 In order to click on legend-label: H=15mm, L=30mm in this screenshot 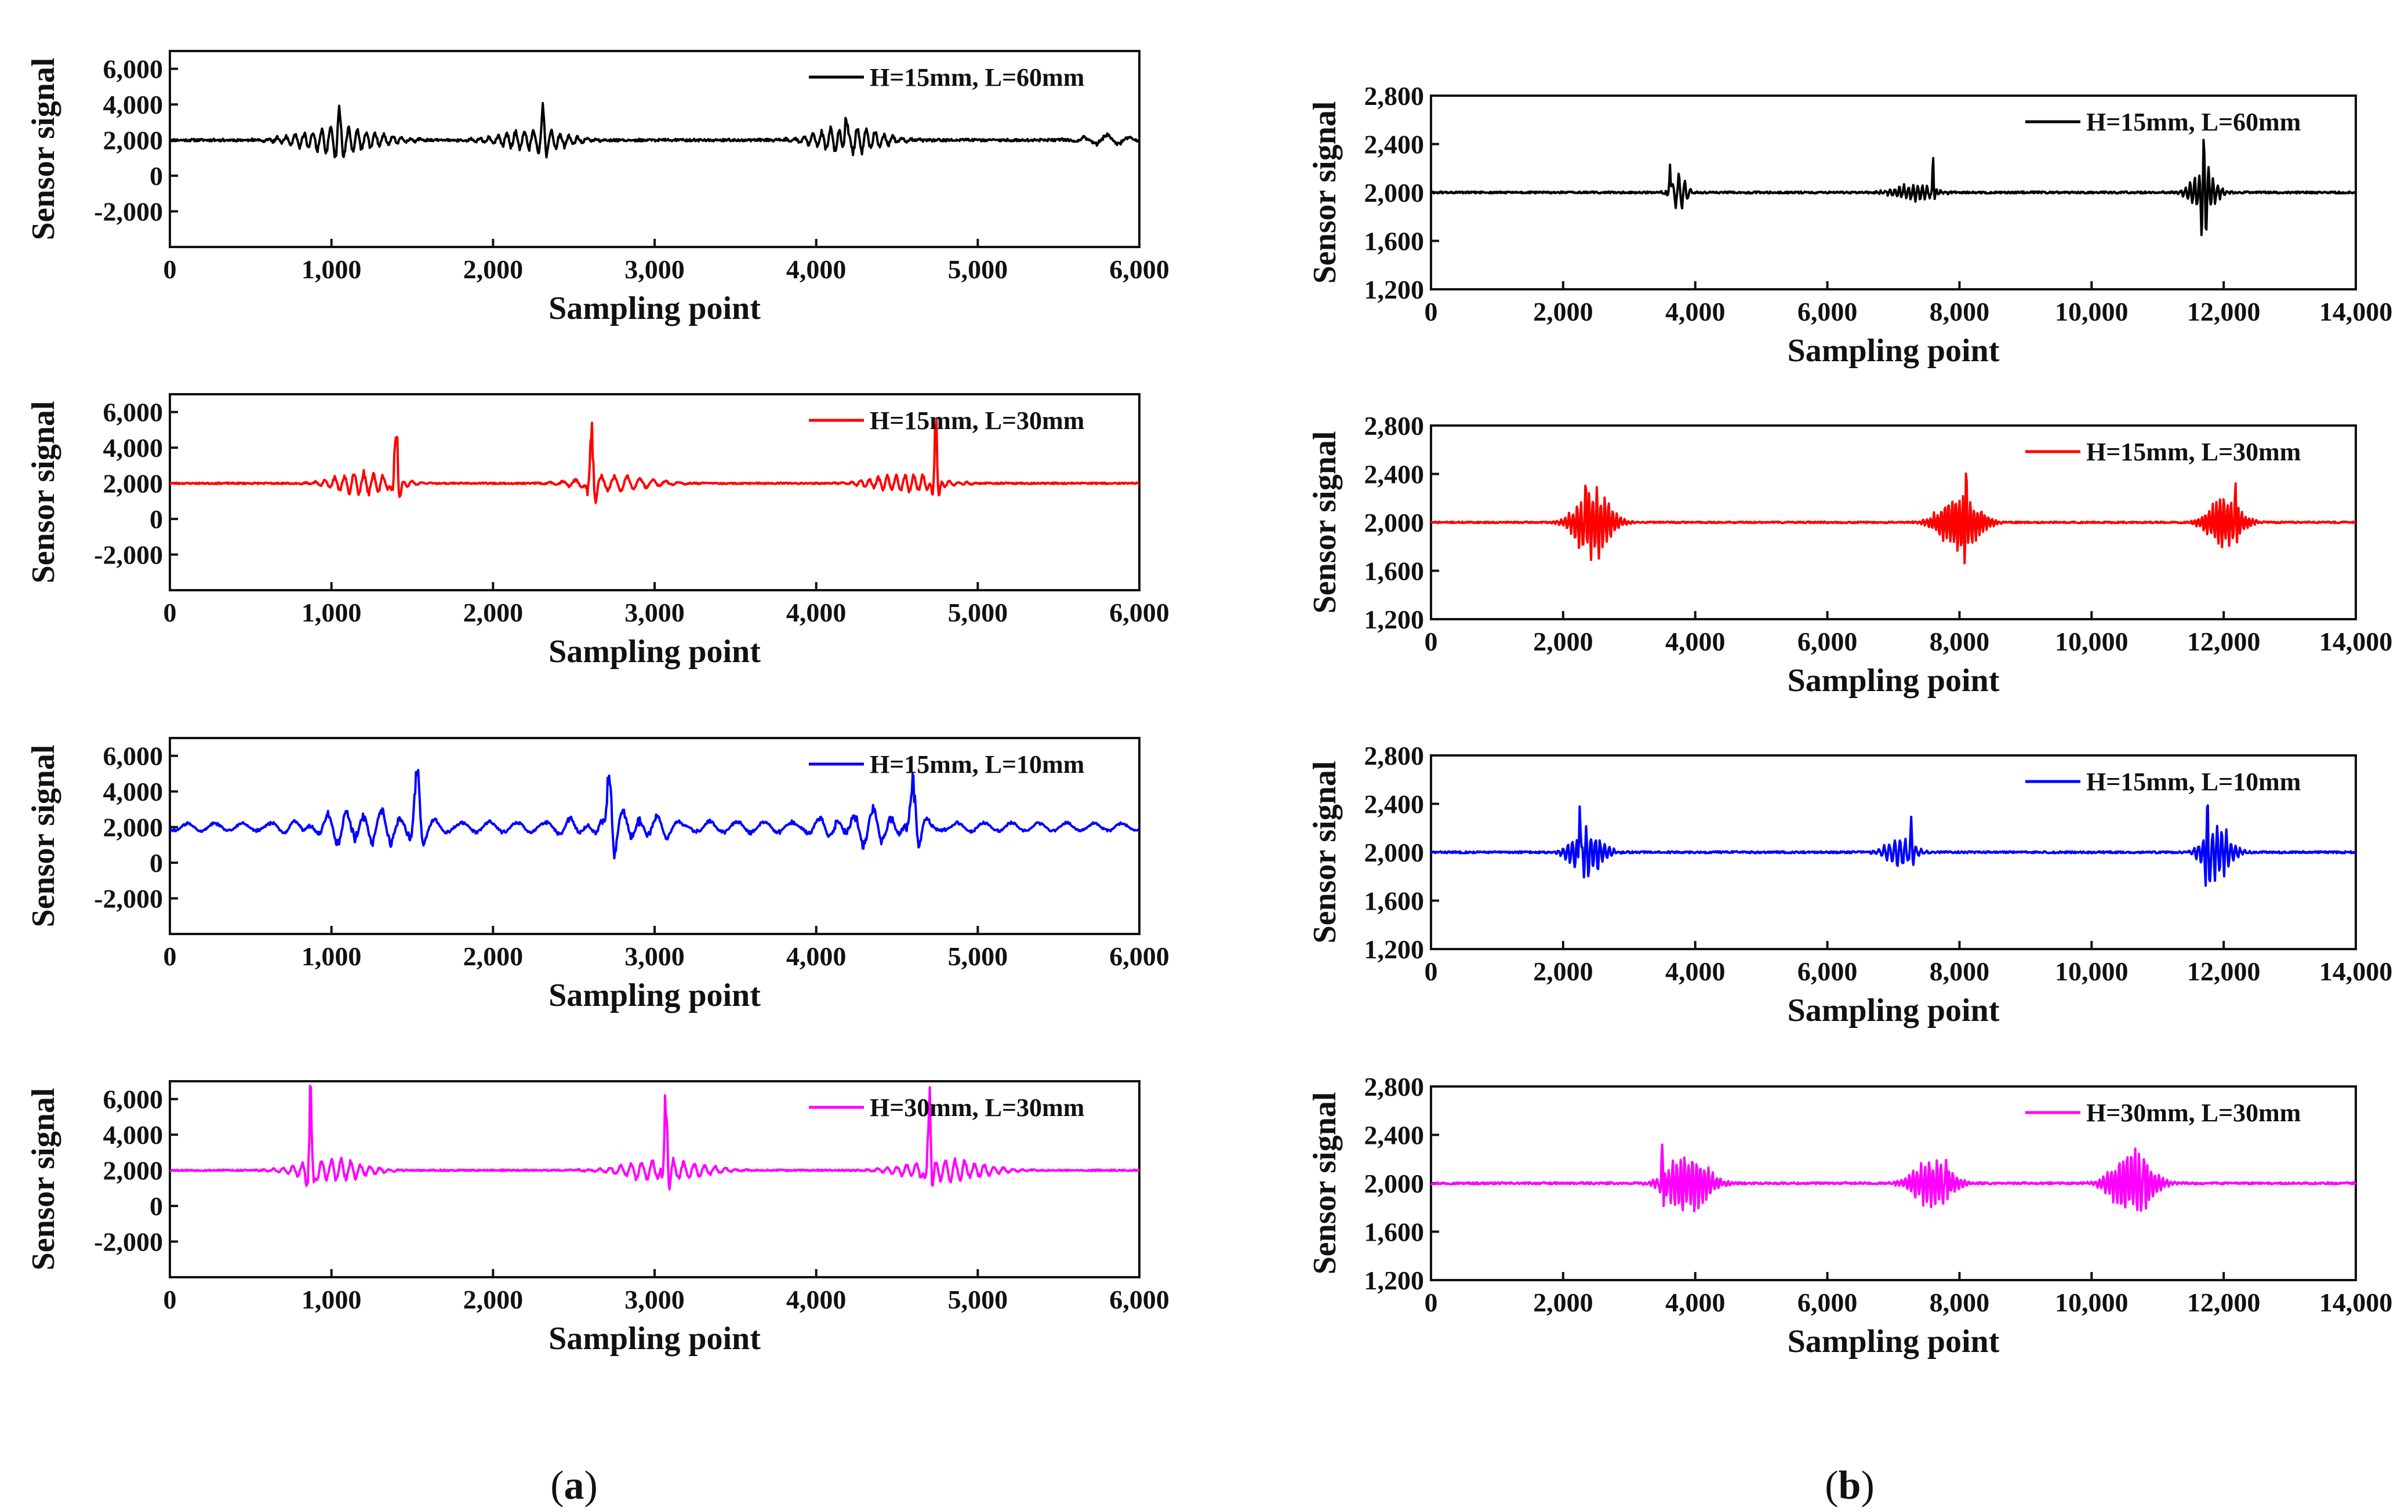, I will do `click(2193, 452)`.